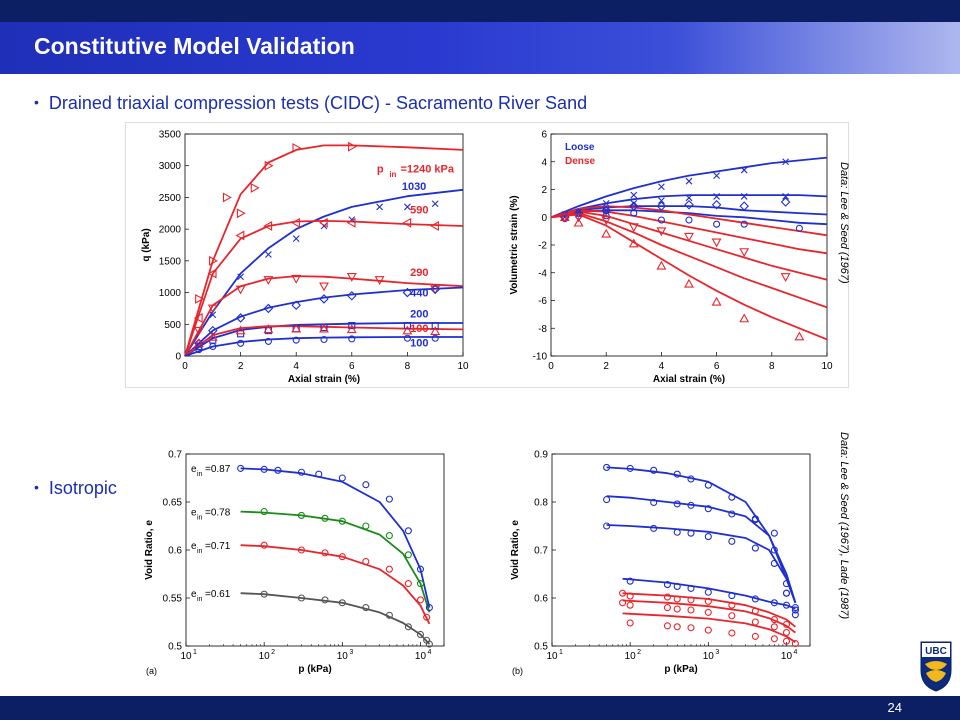  Describe the element at coordinates (419, 343) in the screenshot. I see `label-100-blue: 100` at that location.